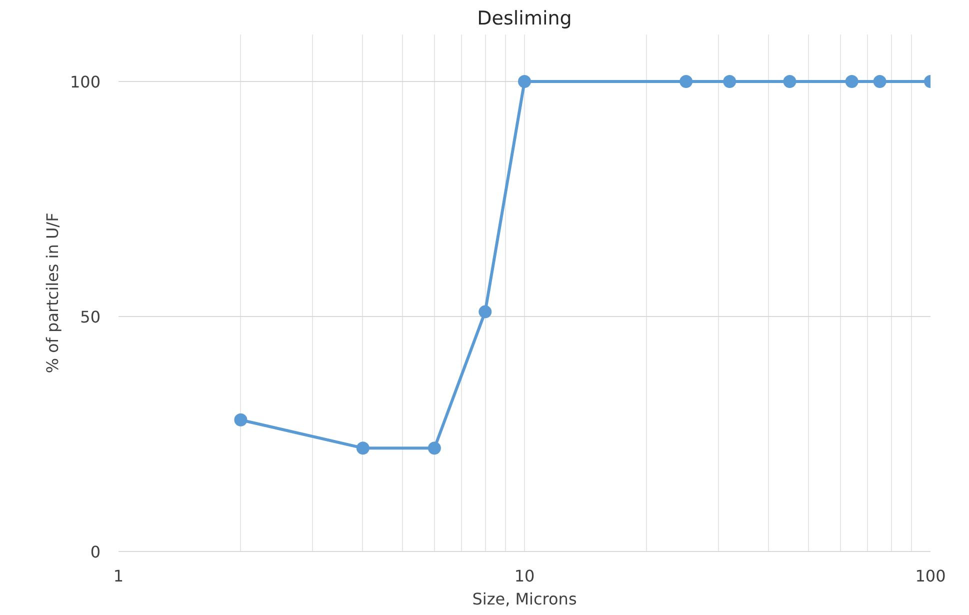 Image resolution: width=969 pixels, height=615 pixels. I want to click on y-tick-label: 50, so click(90, 317).